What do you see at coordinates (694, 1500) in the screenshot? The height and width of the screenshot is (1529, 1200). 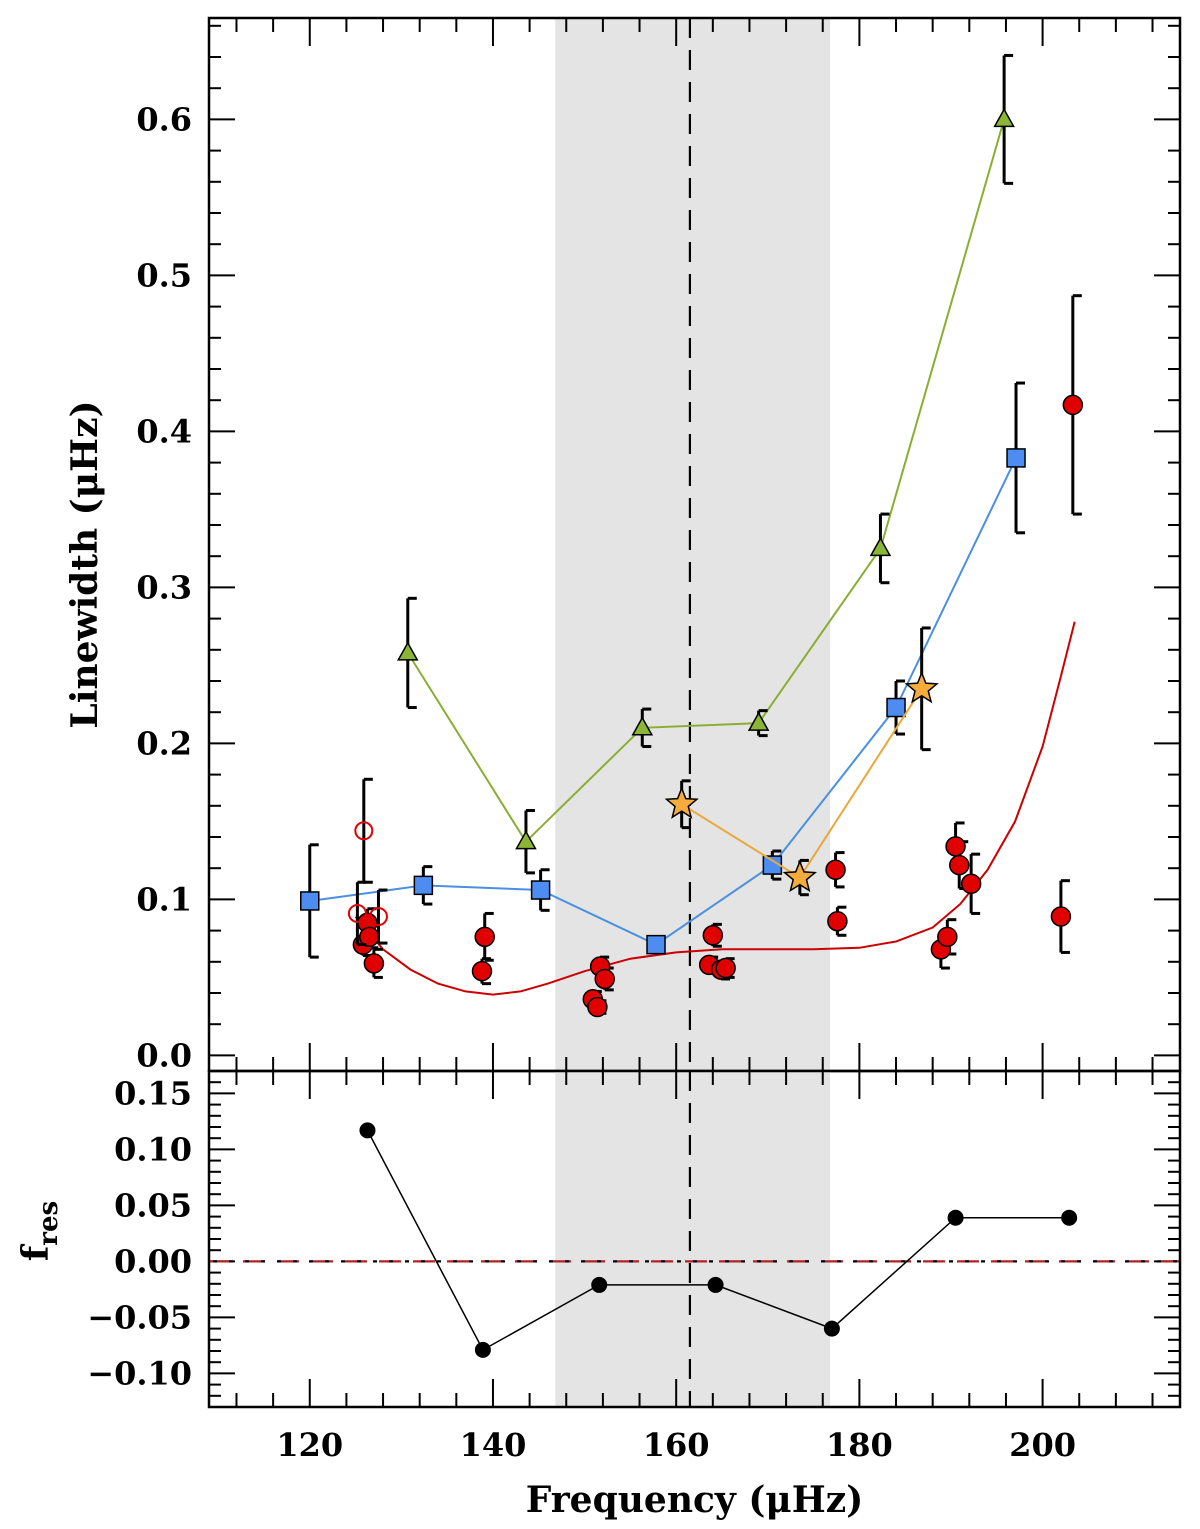 I see `x-axis-title: Frequency (μHz)` at bounding box center [694, 1500].